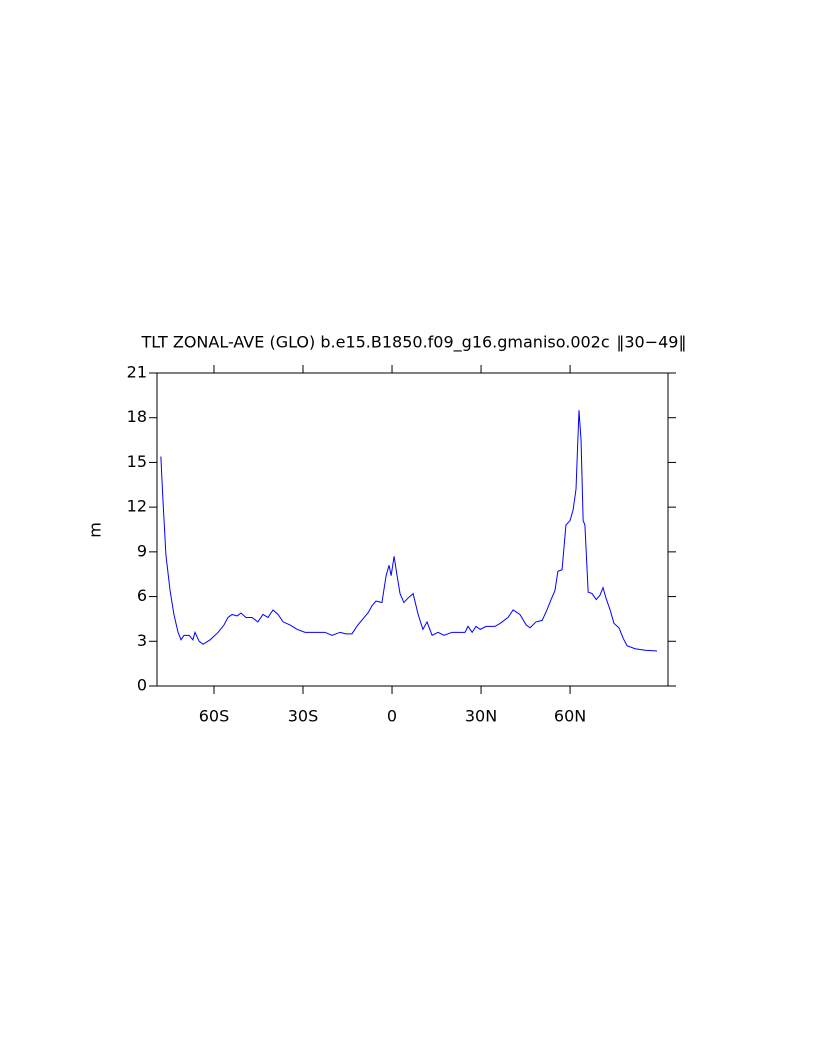 This screenshot has width=818, height=1059. What do you see at coordinates (142, 550) in the screenshot?
I see `y-tick-label: 9` at bounding box center [142, 550].